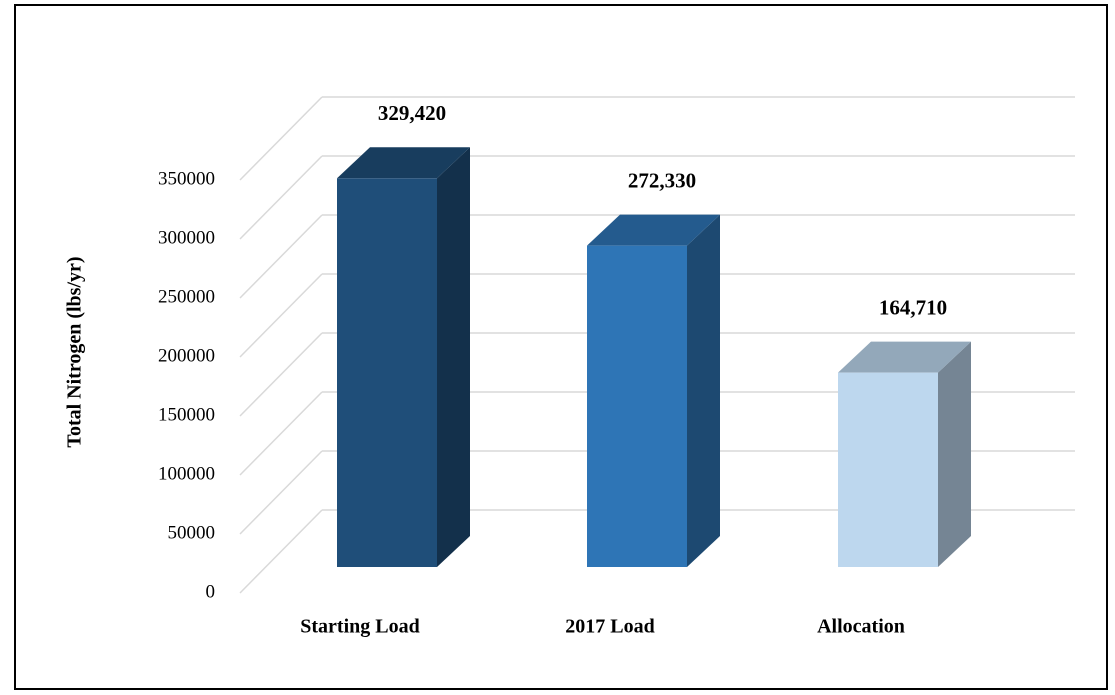  What do you see at coordinates (186, 355) in the screenshot?
I see `y-tick-label: 200000` at bounding box center [186, 355].